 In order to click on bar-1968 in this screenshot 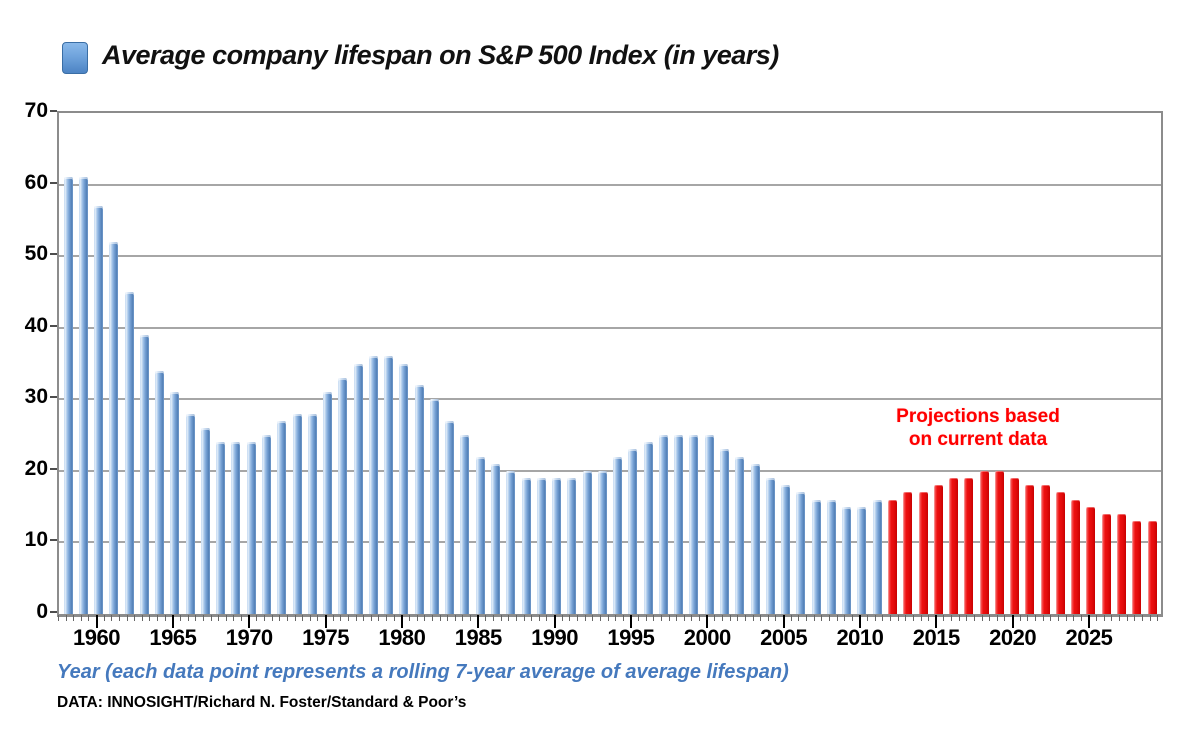, I will do `click(221, 528)`.